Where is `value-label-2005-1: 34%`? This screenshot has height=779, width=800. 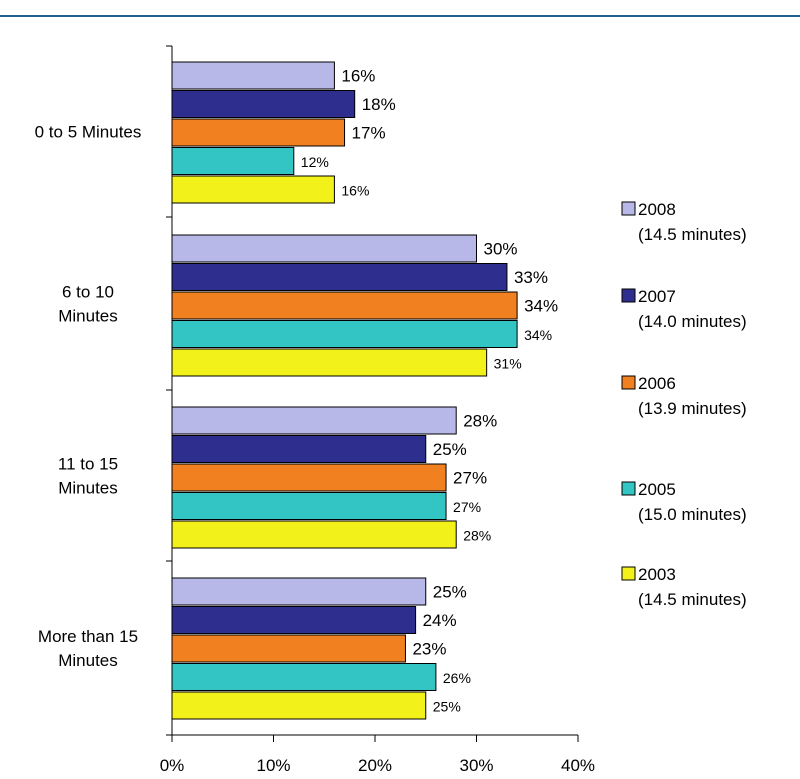 value-label-2005-1: 34% is located at coordinates (538, 335).